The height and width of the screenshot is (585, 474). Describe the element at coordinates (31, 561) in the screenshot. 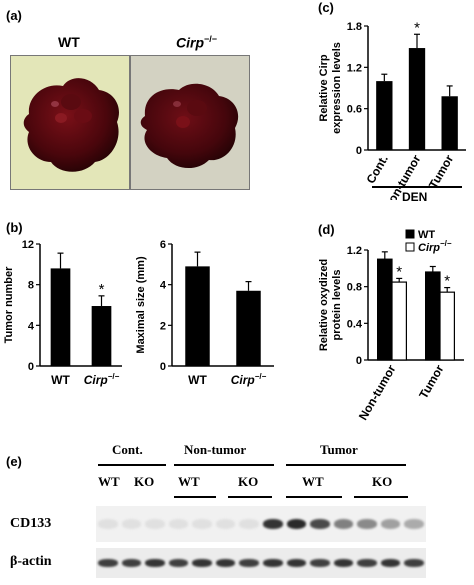

I see `row-label-actin: β-actin` at that location.